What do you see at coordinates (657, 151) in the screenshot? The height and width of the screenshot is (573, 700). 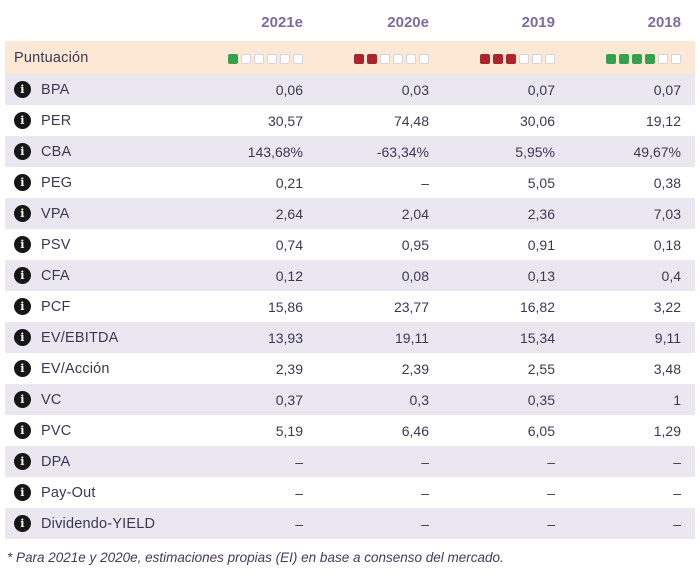 I see `value-cell-3: 49,67%` at bounding box center [657, 151].